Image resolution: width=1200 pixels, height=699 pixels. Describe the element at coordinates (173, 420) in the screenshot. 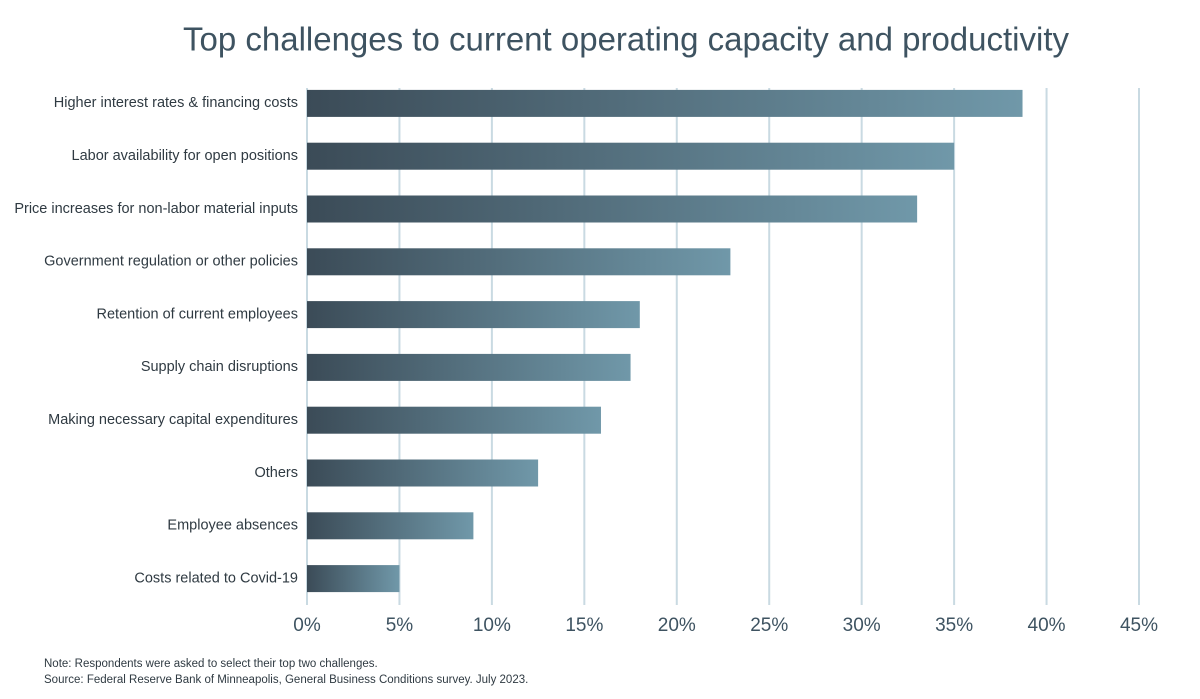

I see `y-tick-label: Making necessary capital expenditures` at that location.